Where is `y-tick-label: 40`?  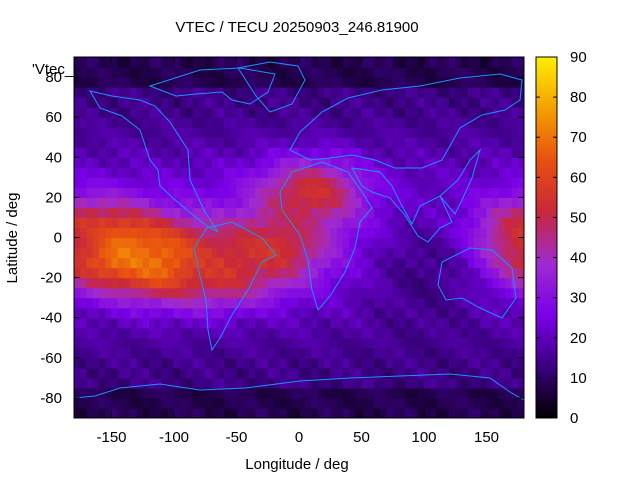 y-tick-label: 40 is located at coordinates (53, 157).